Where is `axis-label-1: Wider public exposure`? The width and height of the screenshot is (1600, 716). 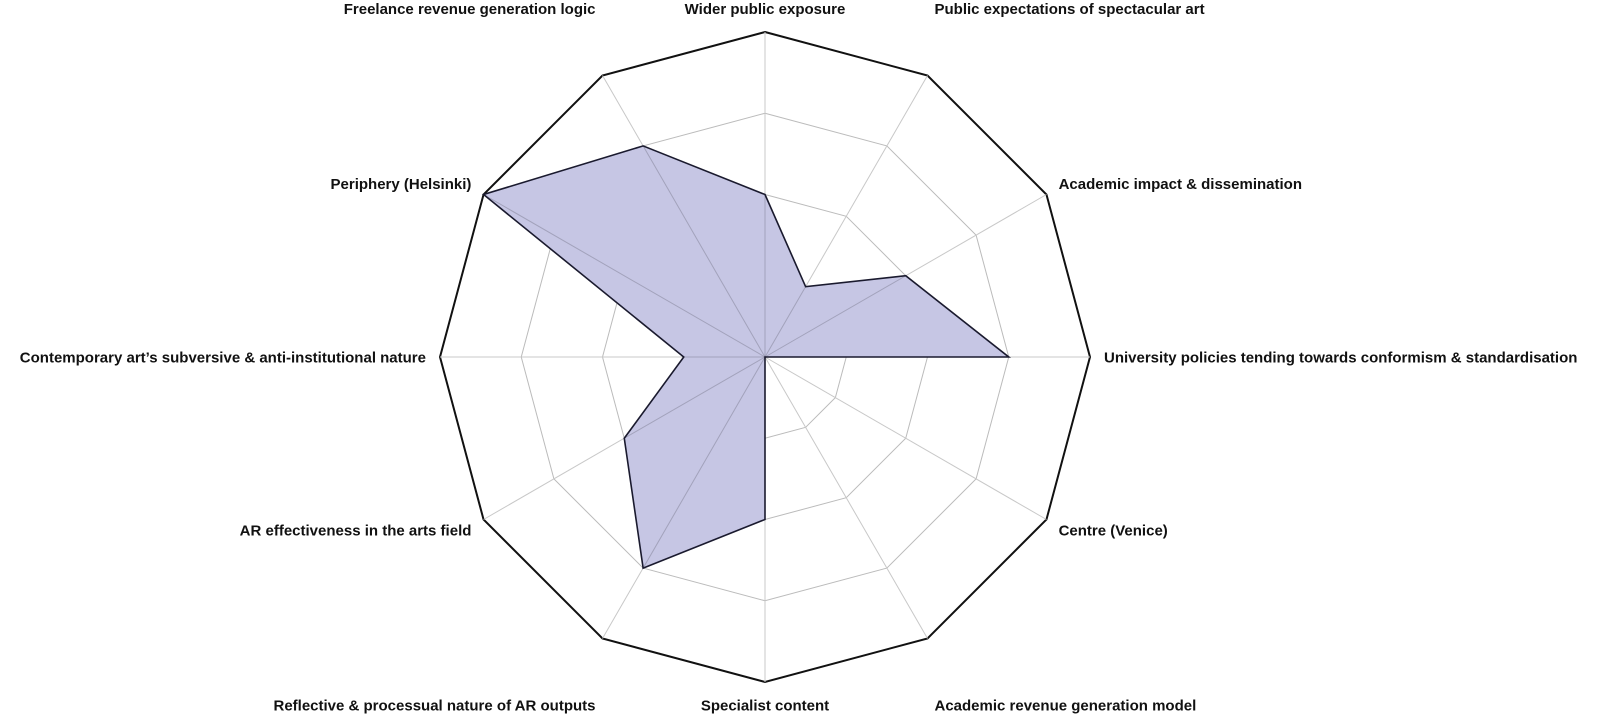
axis-label-1: Wider public exposure is located at coordinates (765, 9).